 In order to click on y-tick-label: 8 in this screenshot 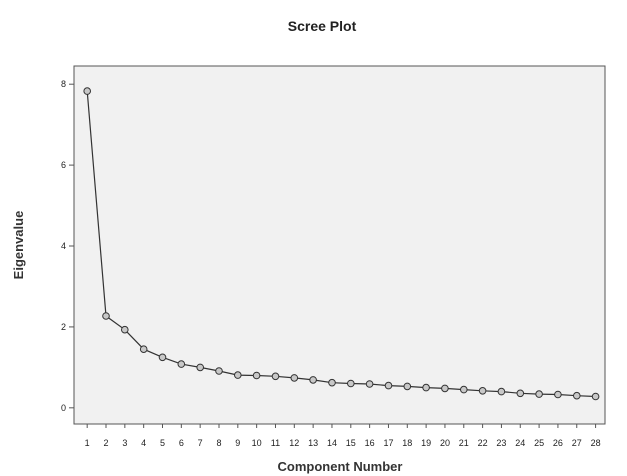, I will do `click(63, 84)`.